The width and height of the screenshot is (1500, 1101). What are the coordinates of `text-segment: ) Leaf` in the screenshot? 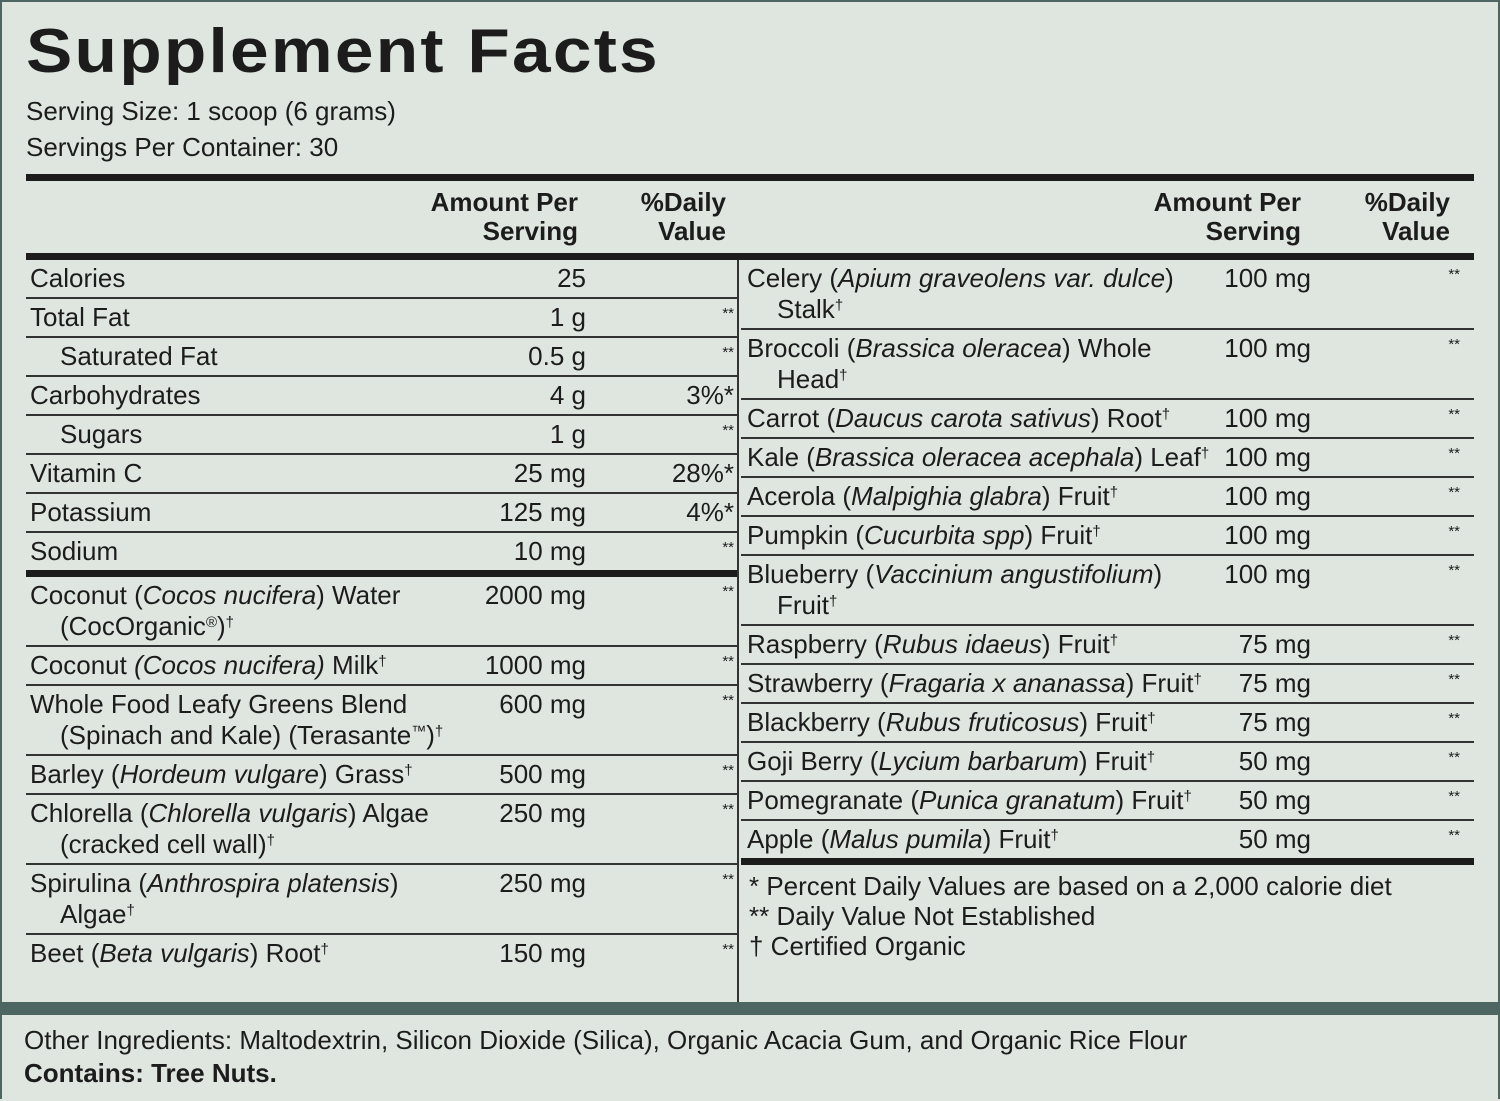 It's located at (1167, 457).